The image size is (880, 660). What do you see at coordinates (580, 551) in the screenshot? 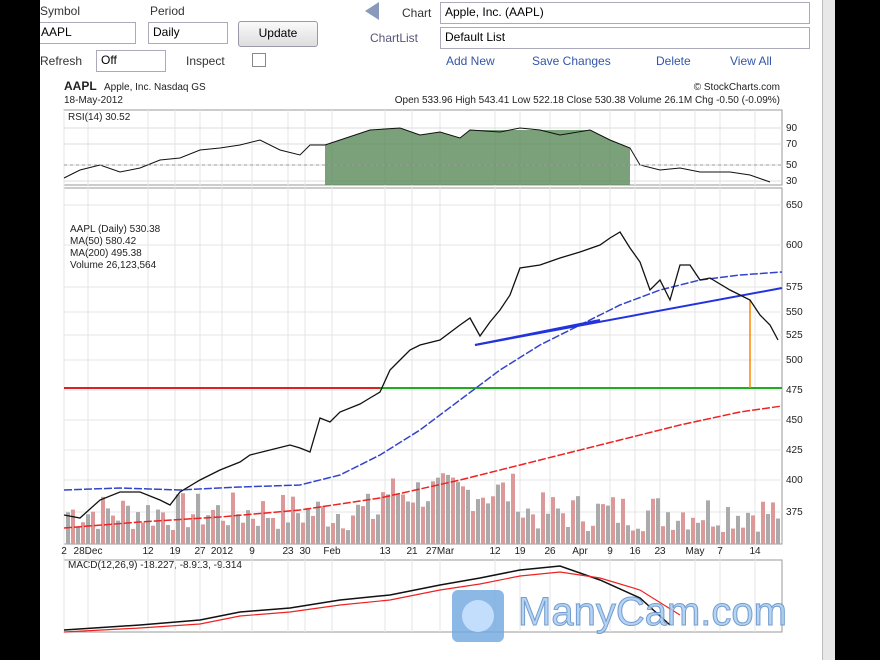
I see `date-label: Apr` at bounding box center [580, 551].